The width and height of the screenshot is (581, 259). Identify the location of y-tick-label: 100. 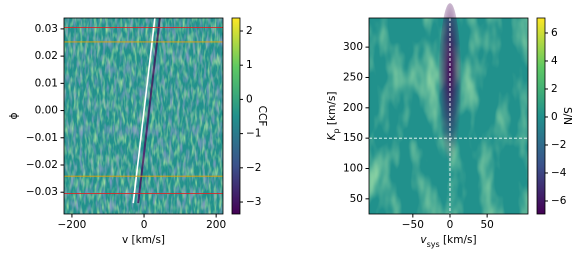
(353, 168).